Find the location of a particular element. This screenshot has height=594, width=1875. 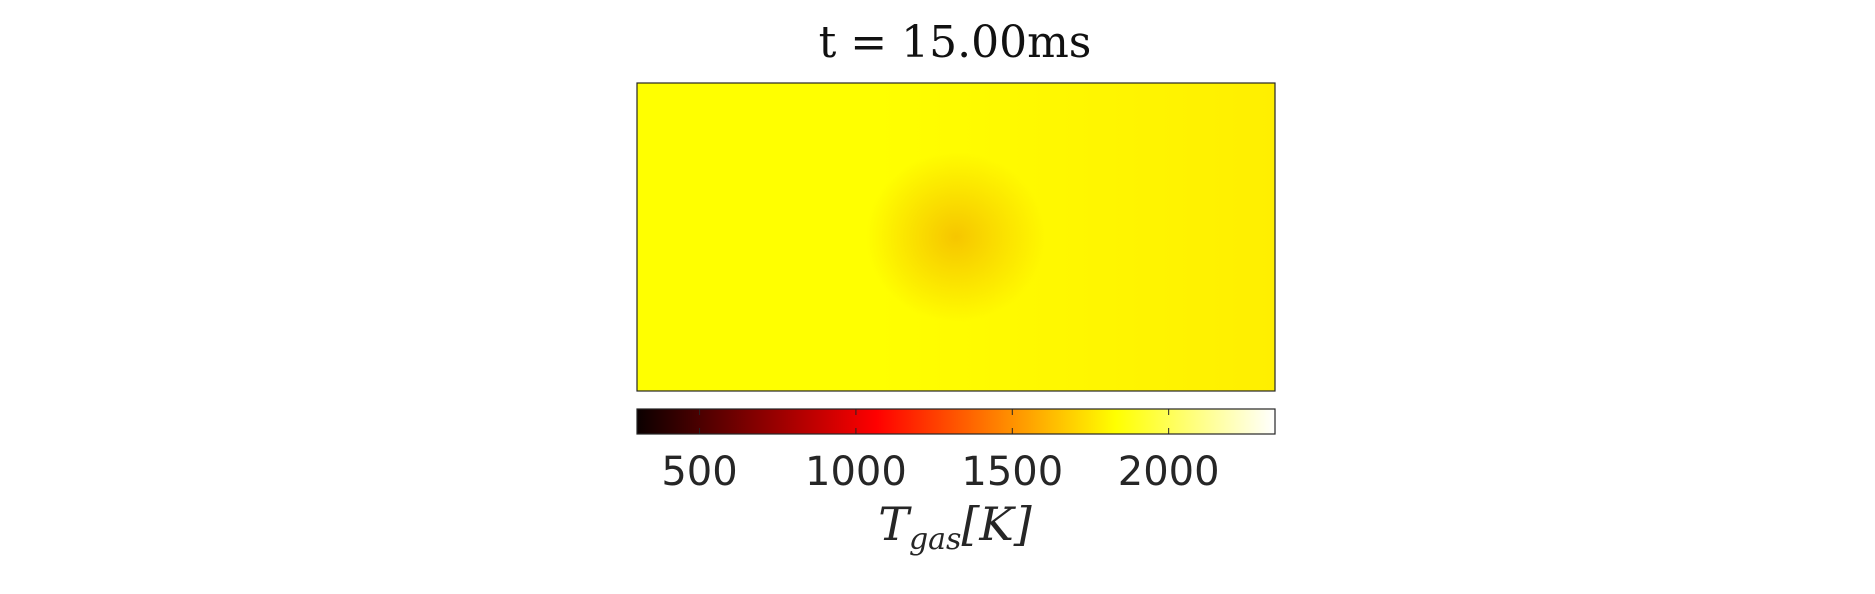

colorbar-tick-label: 1500 is located at coordinates (1012, 472).